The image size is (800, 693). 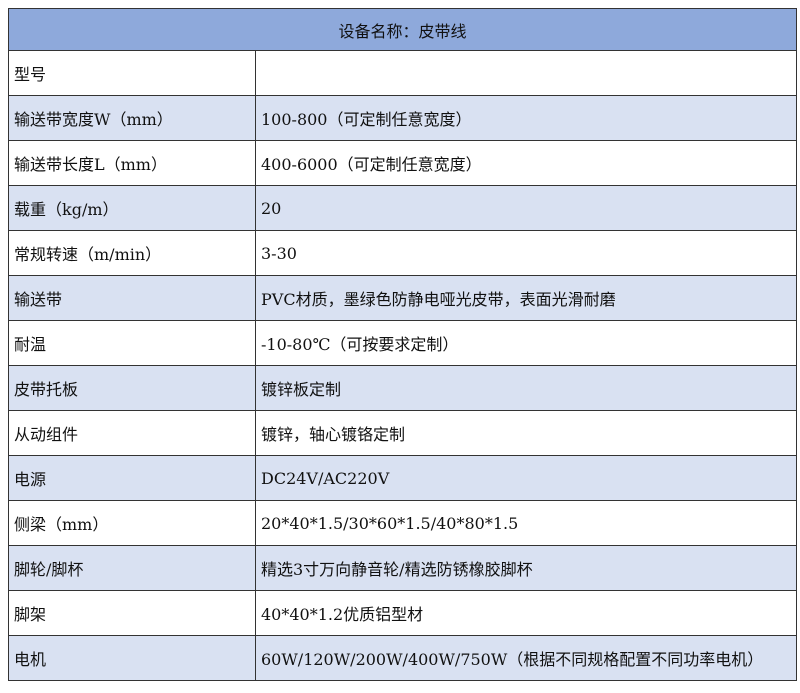 What do you see at coordinates (132, 613) in the screenshot?
I see `spec-label: 脚架` at bounding box center [132, 613].